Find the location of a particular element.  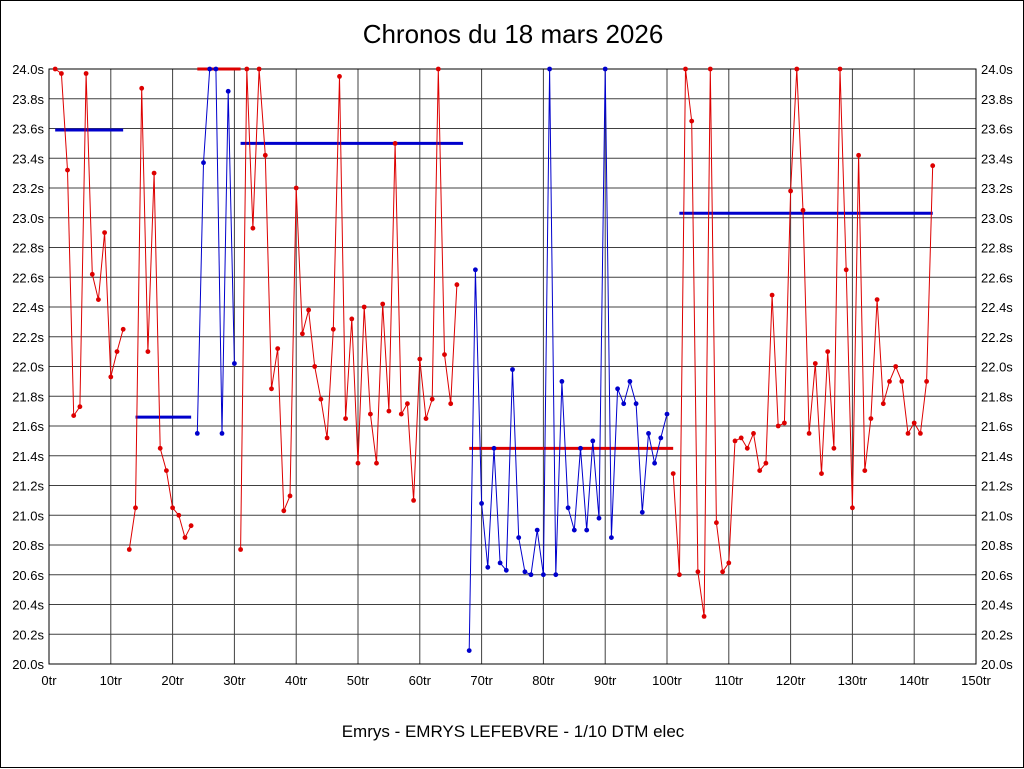

y-tick-label-left: 20.2s is located at coordinates (28, 634).